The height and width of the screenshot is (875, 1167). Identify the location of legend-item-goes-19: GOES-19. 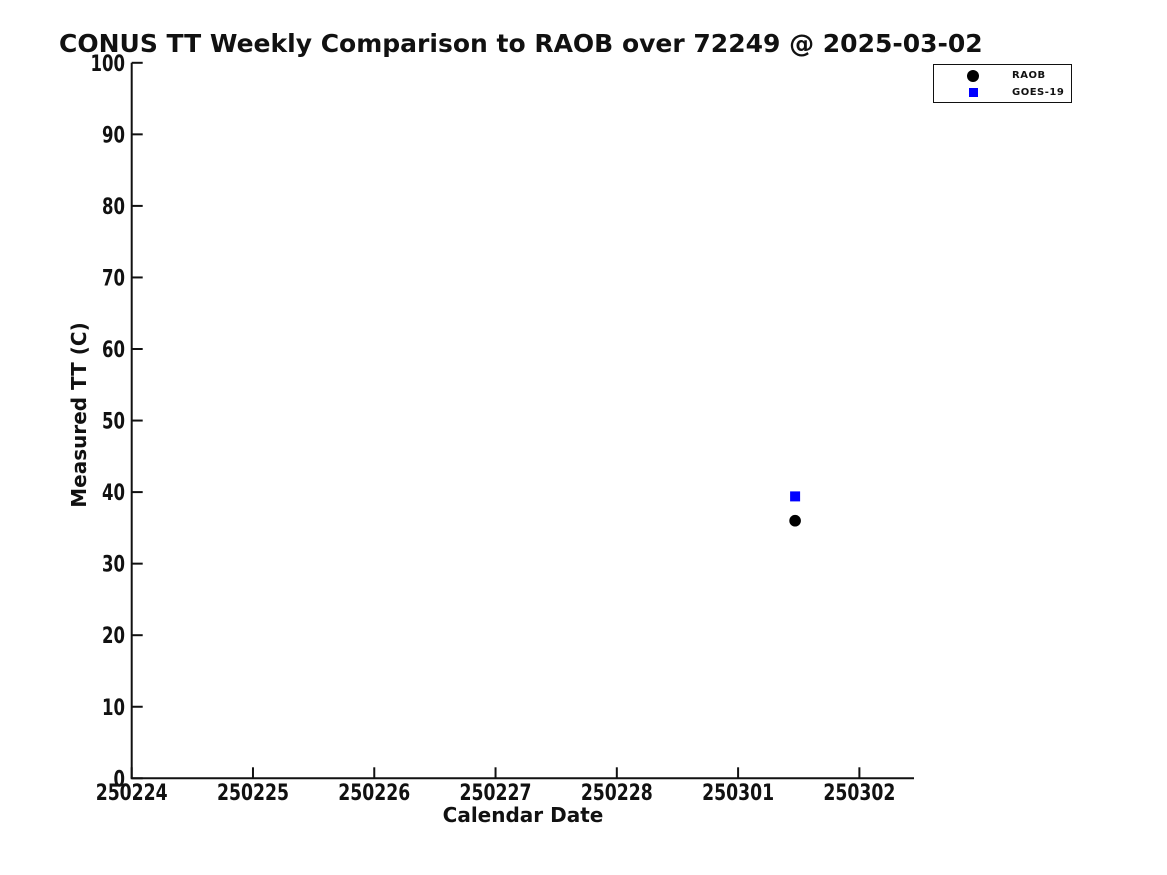
(1002, 92).